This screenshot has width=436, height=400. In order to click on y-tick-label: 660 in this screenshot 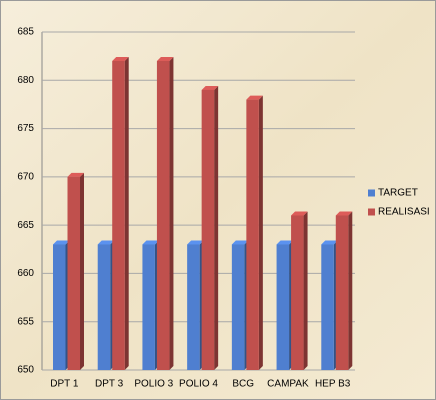, I will do `click(25, 273)`.